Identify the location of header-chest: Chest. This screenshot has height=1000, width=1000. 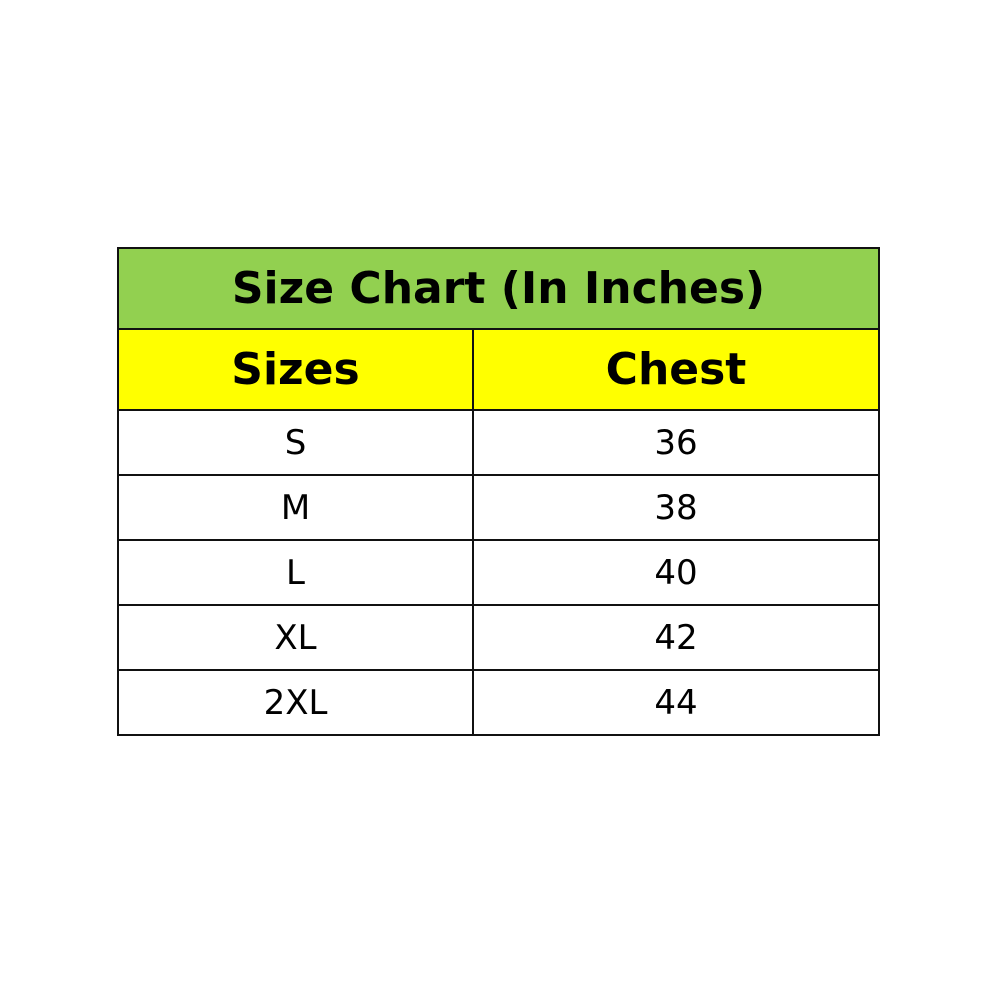
(676, 369).